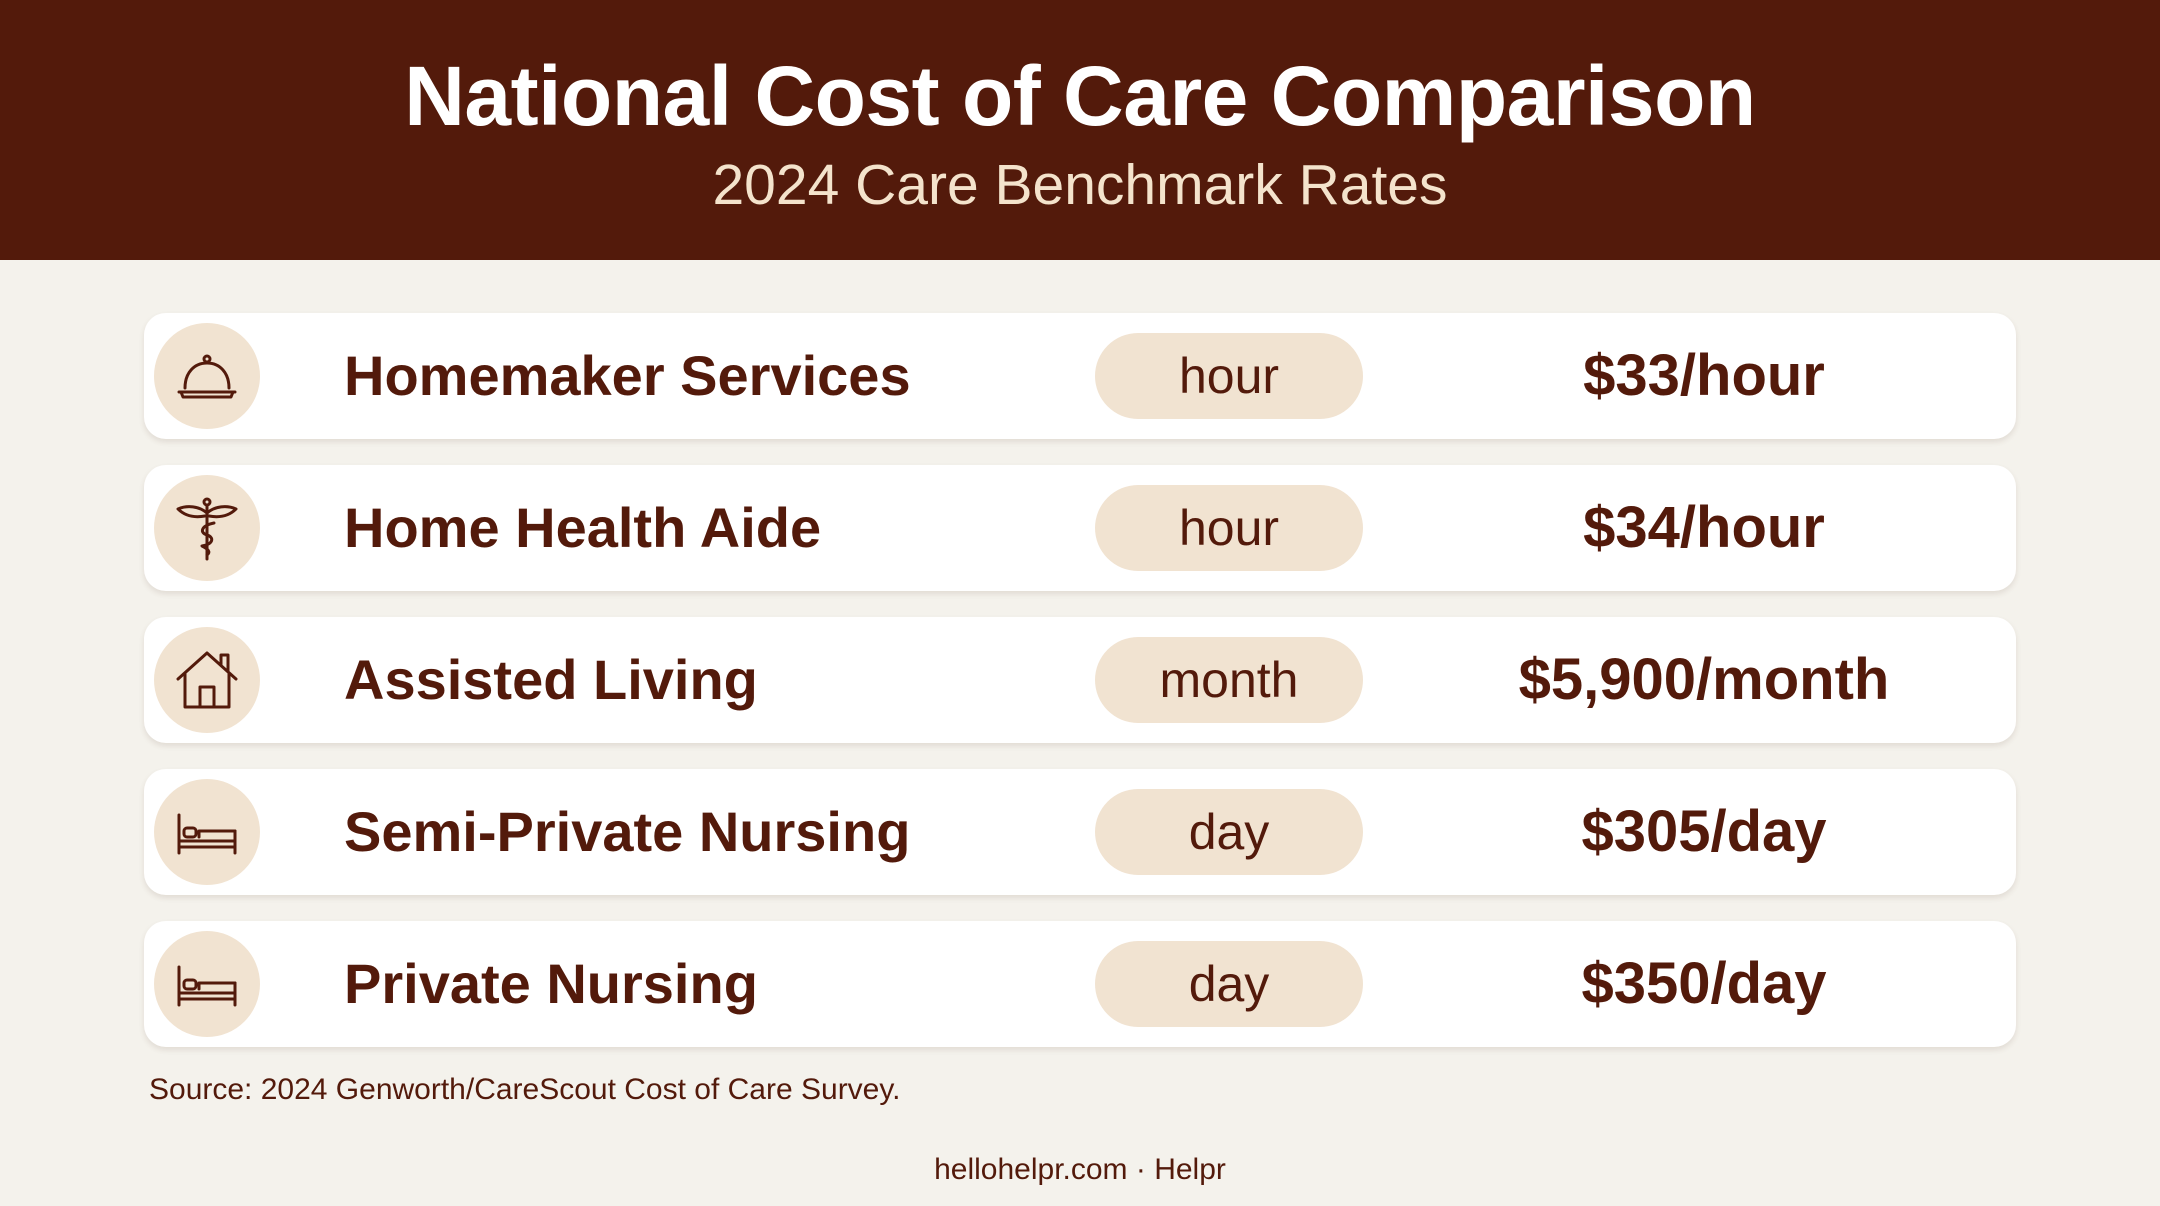  Describe the element at coordinates (207, 376) in the screenshot. I see `service-bell-icon` at that location.